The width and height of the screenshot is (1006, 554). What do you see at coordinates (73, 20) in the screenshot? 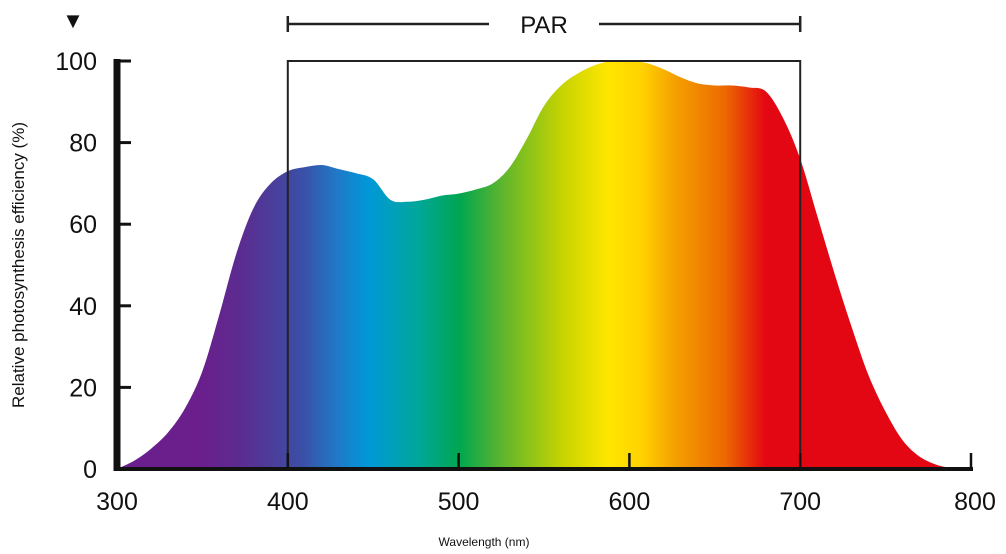
I see `corner-marker: ▼` at bounding box center [73, 20].